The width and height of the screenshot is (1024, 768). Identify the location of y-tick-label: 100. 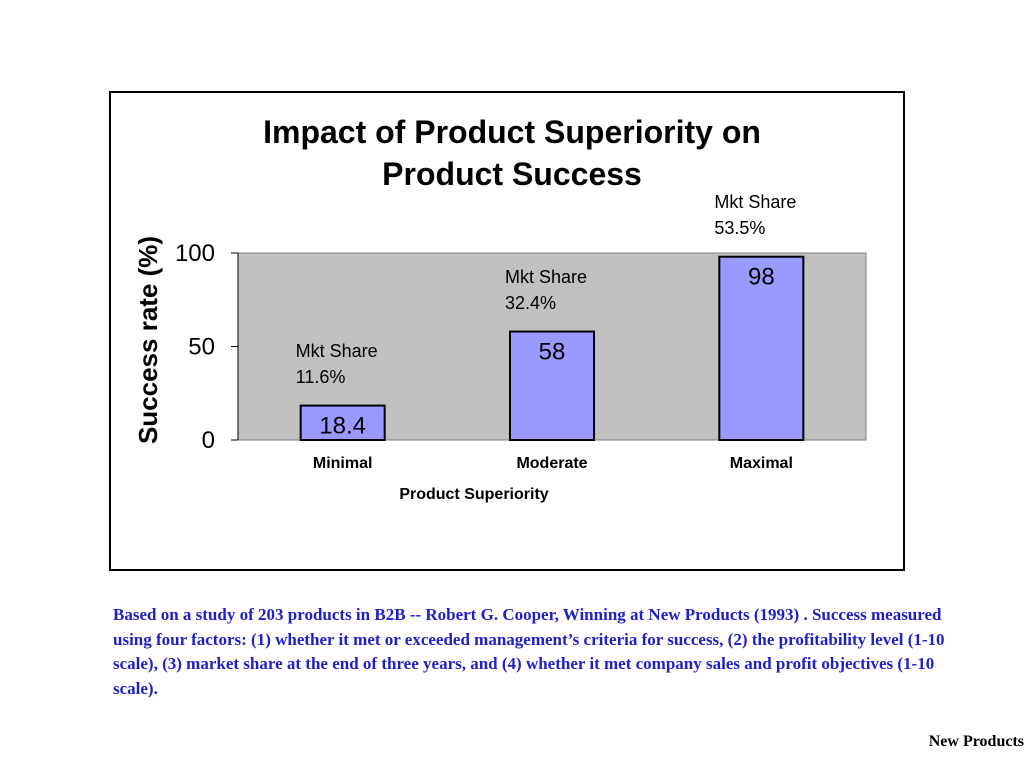
(195, 253).